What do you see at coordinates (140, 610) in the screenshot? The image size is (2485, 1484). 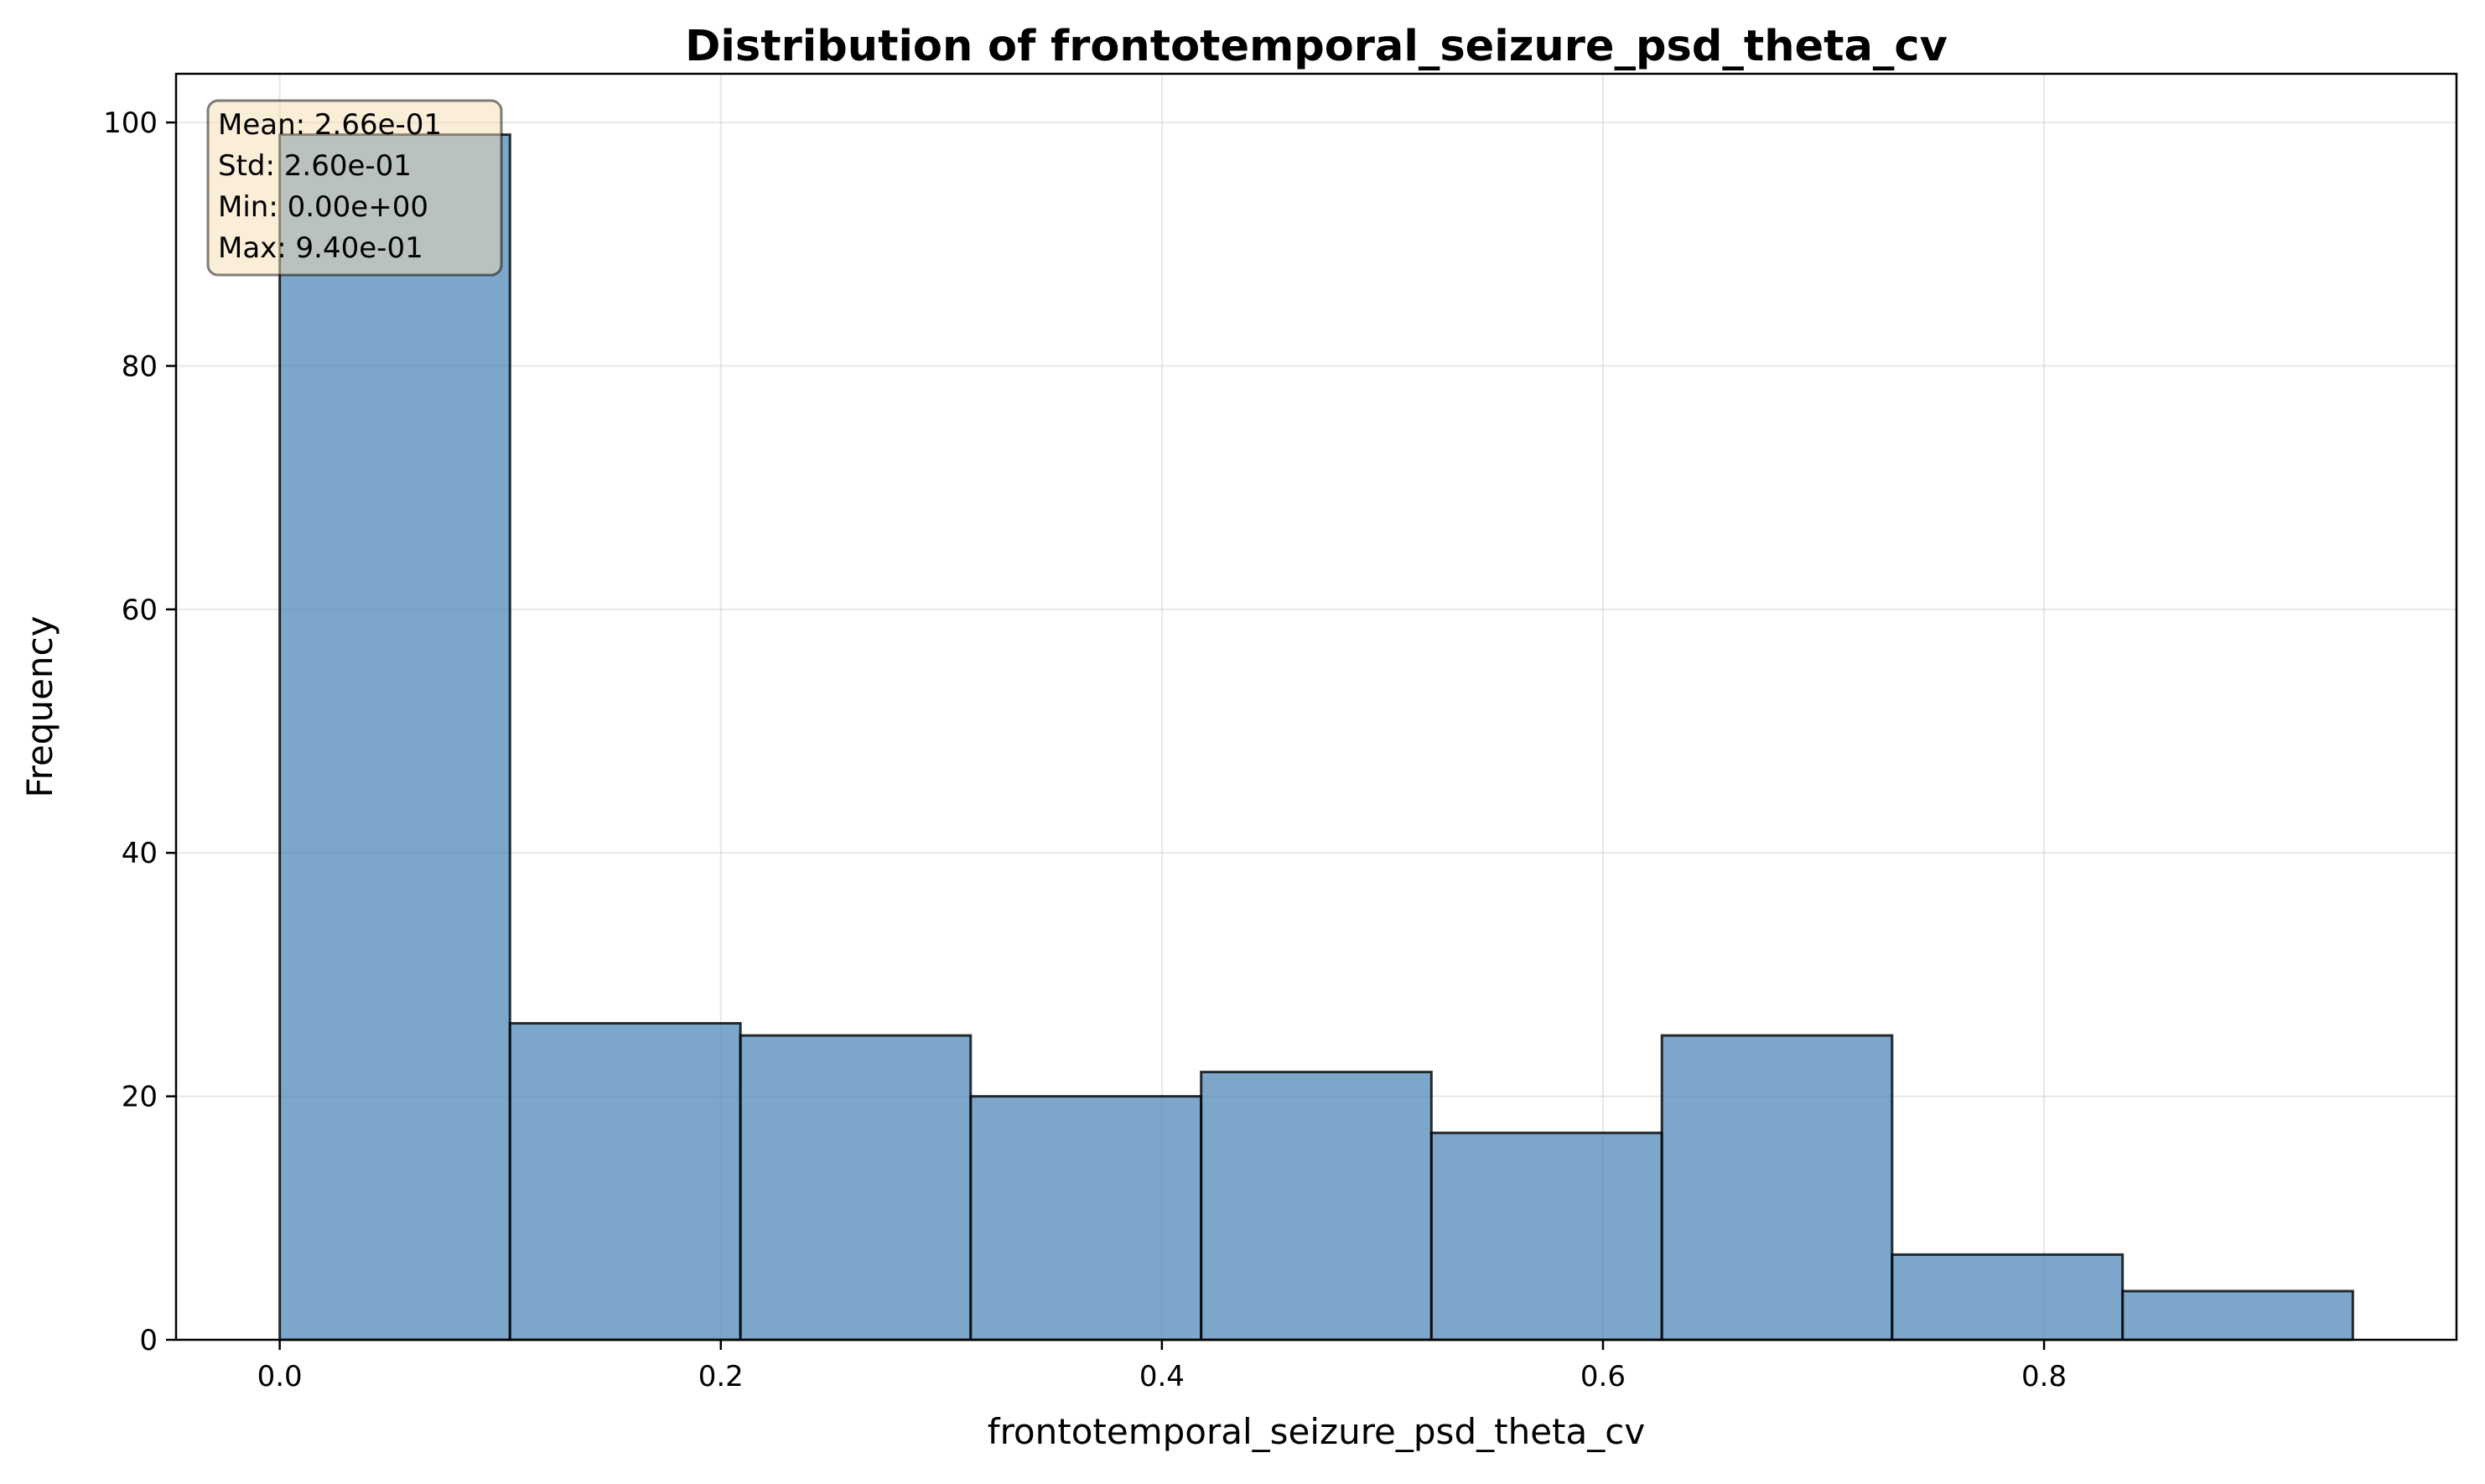 I see `y-tick-label: 60` at bounding box center [140, 610].